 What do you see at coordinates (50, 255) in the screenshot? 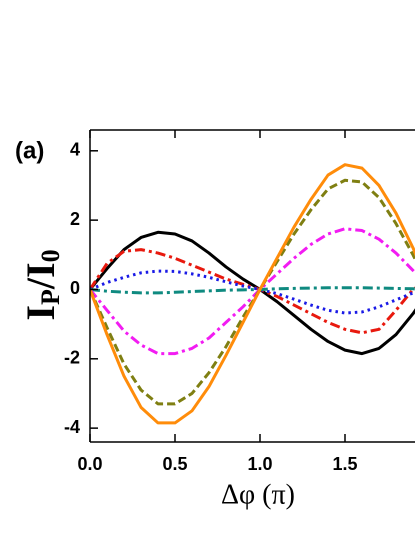
I see `y-label-sub: 0` at bounding box center [50, 255].